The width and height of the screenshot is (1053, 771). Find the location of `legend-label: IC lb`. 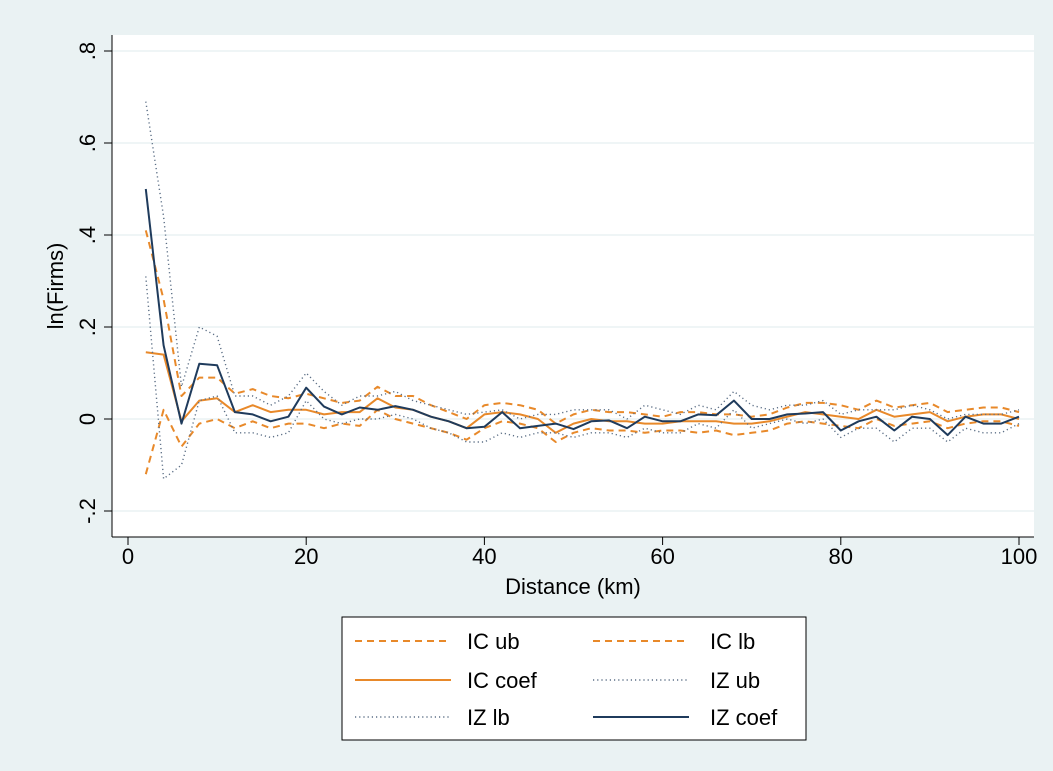

legend-label: IC lb is located at coordinates (732, 641).